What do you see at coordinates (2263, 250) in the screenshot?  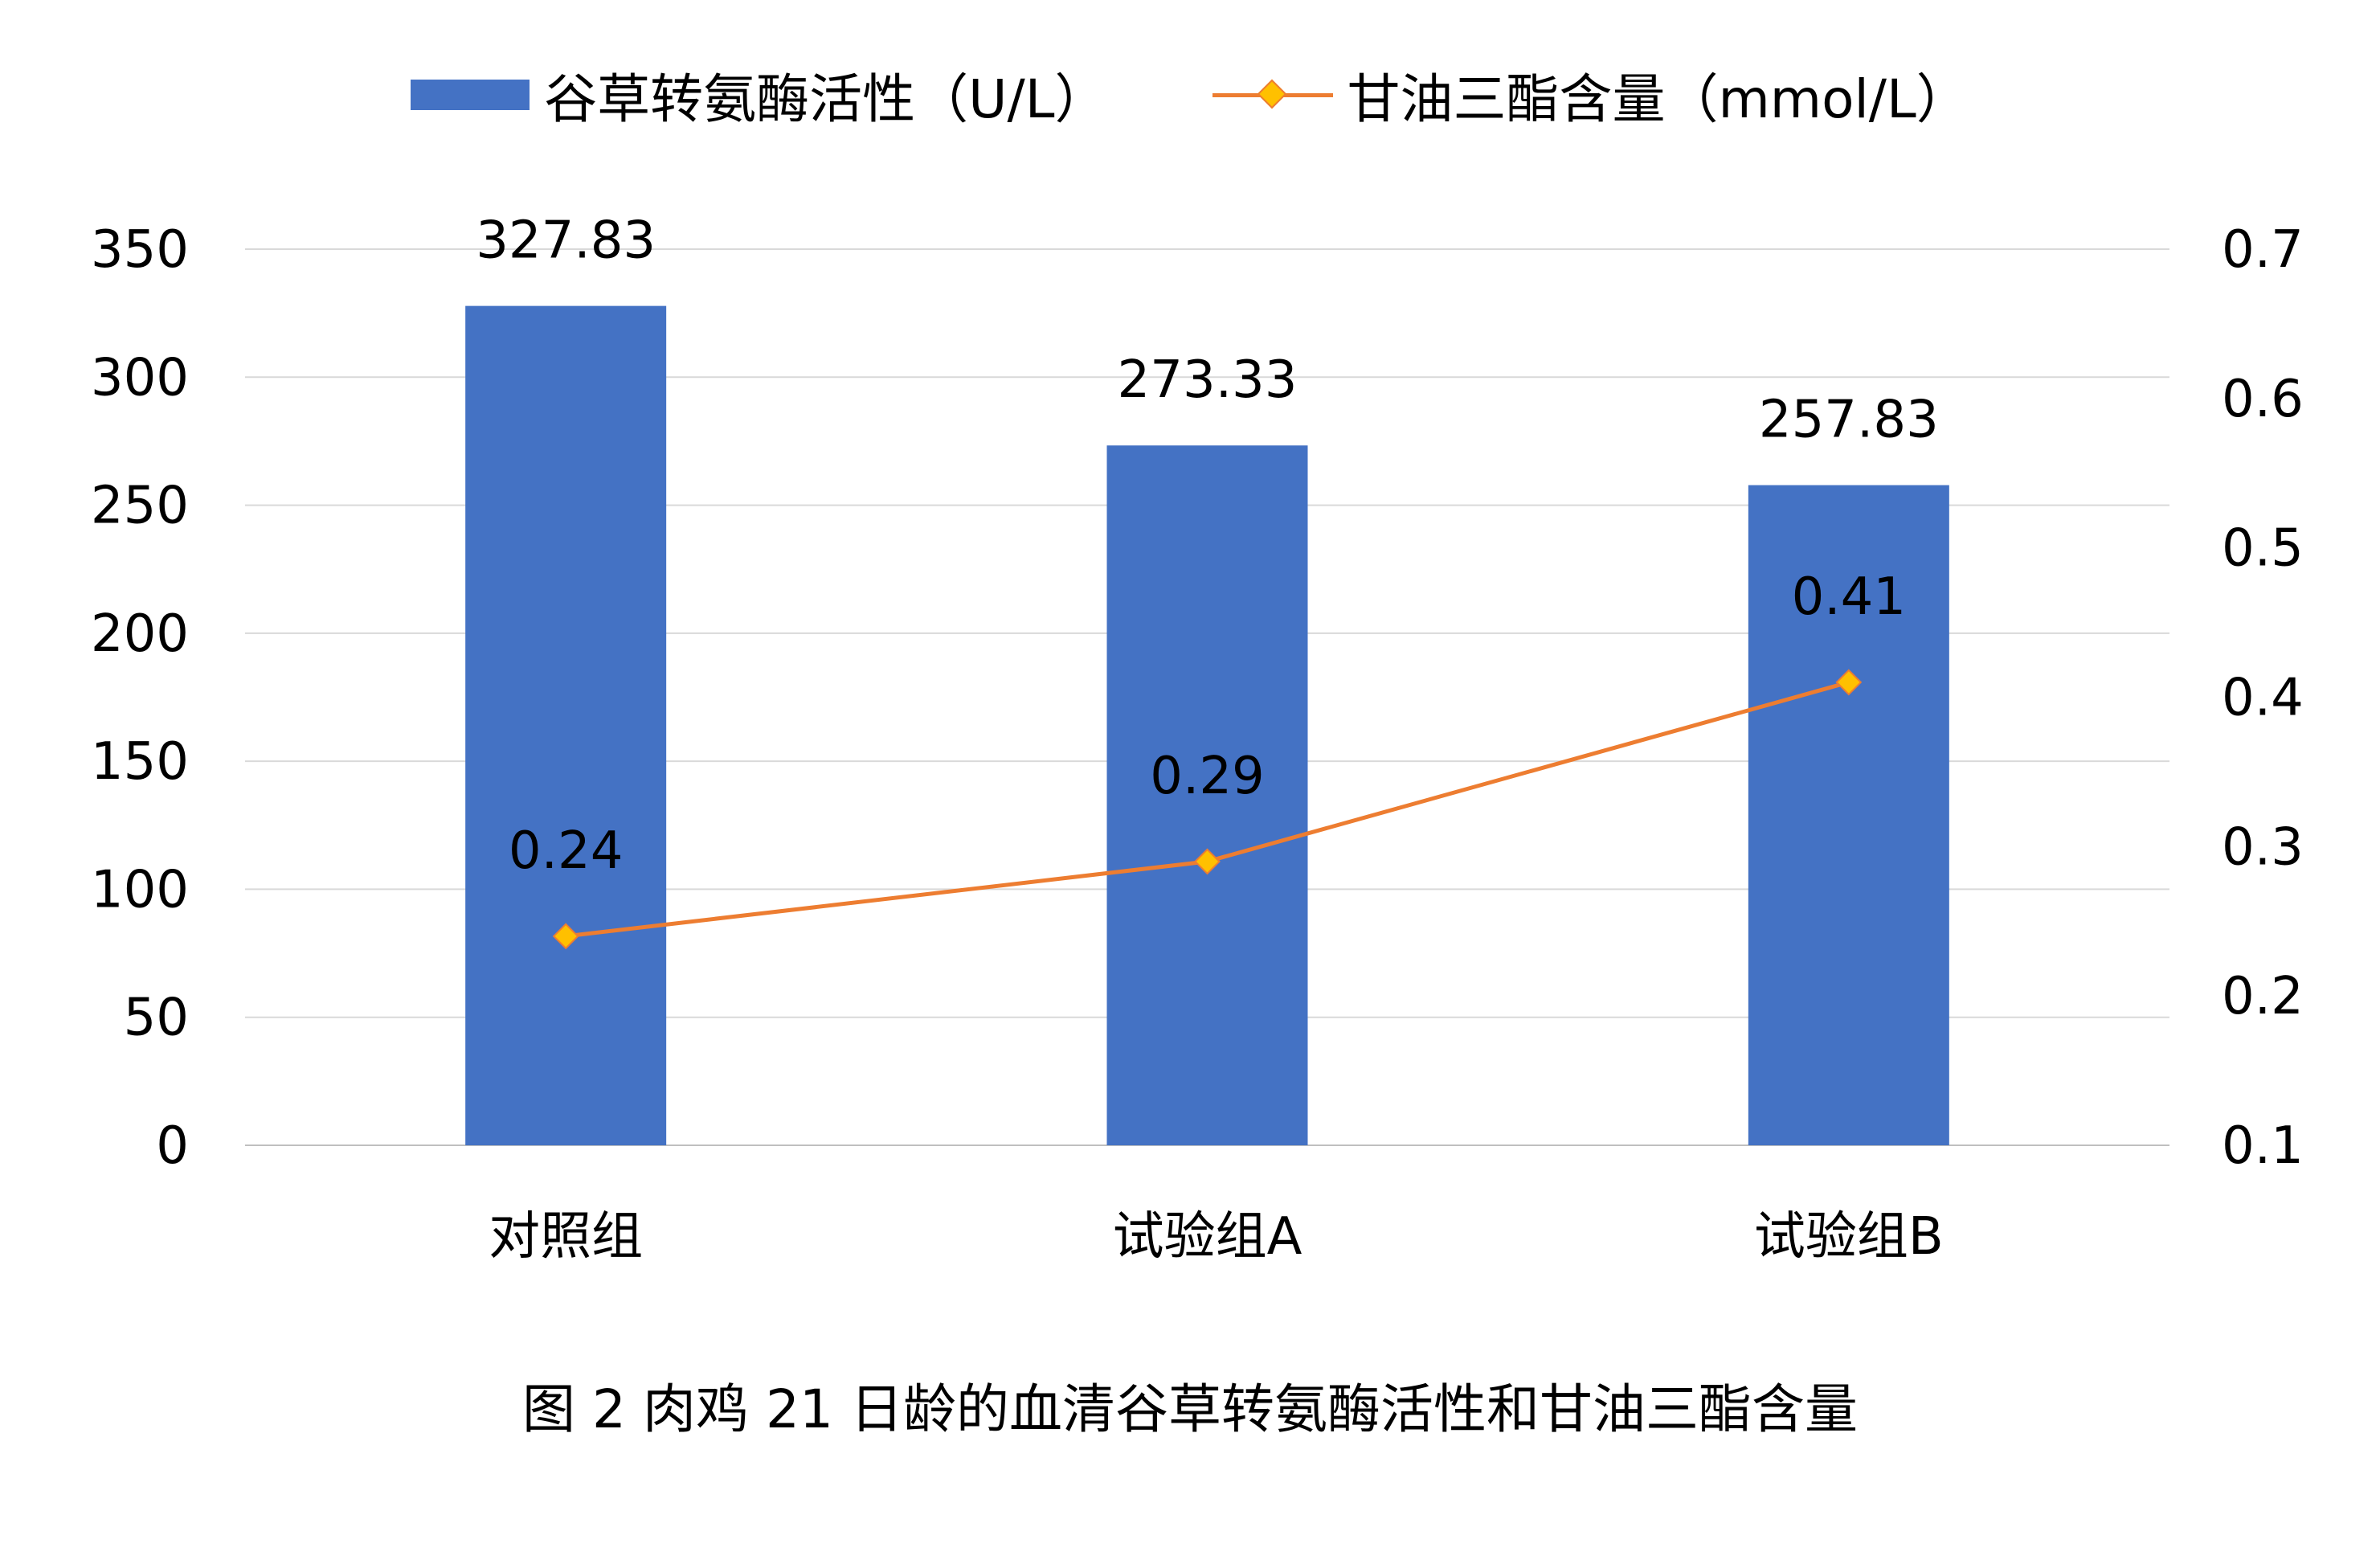 I see `y-right-tick-label: 0.7` at bounding box center [2263, 250].